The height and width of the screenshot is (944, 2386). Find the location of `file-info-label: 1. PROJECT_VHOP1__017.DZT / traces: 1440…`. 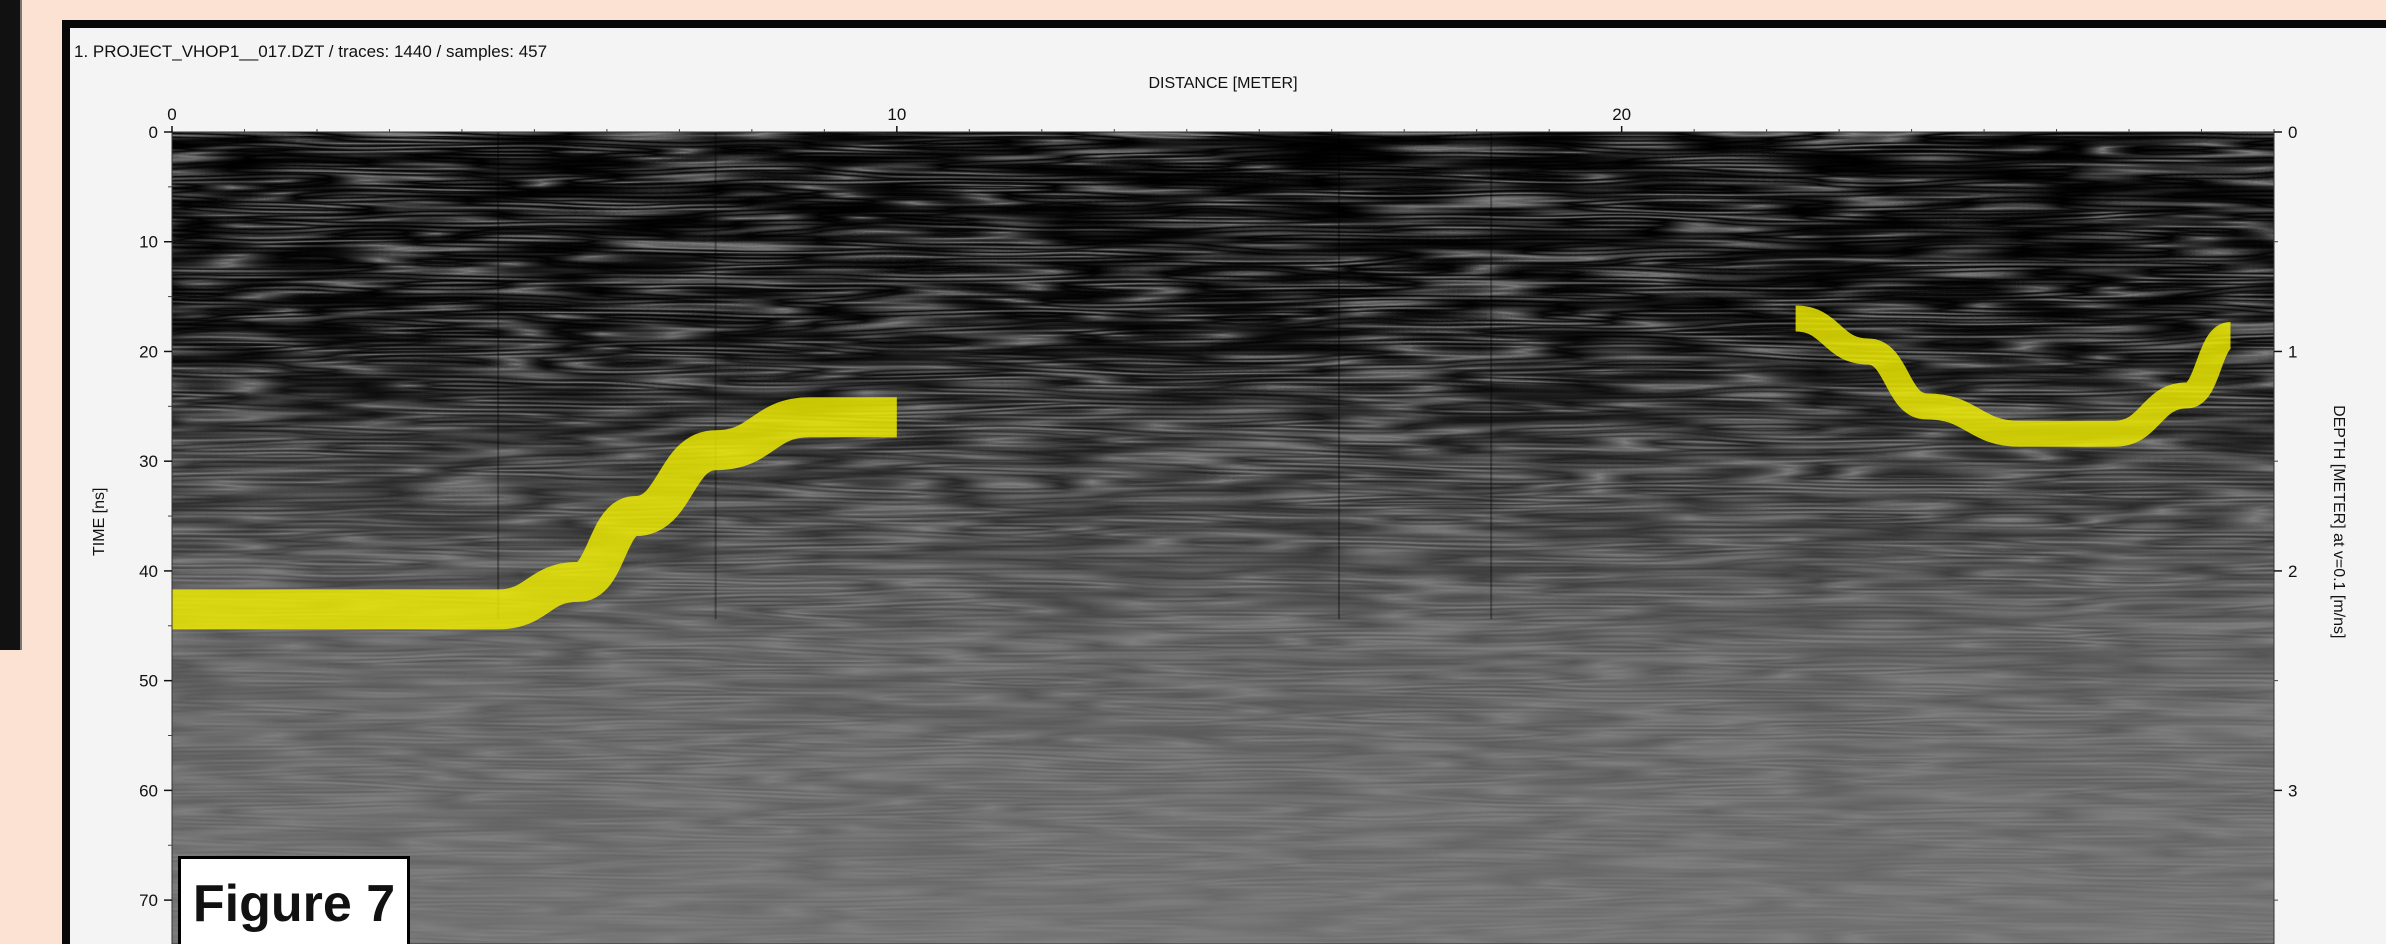

file-info-label: 1. PROJECT_VHOP1__017.DZT / traces: 1440… is located at coordinates (311, 51).